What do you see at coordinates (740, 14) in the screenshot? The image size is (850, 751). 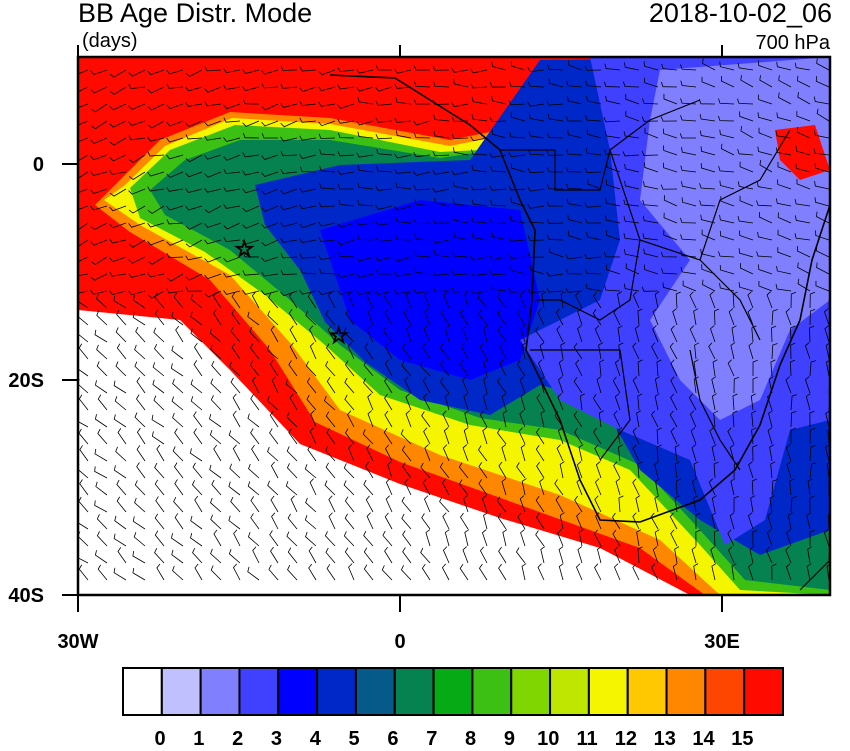 I see `plot-date: 2018-10-02_06` at bounding box center [740, 14].